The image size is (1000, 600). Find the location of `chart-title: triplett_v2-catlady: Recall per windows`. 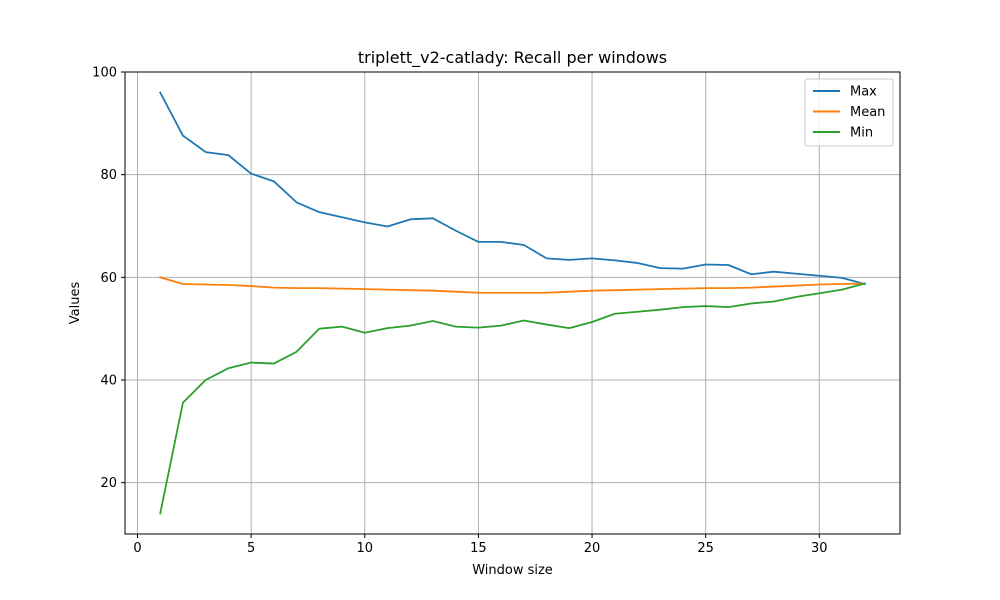

chart-title: triplett_v2-catlady: Recall per windows is located at coordinates (512, 58).